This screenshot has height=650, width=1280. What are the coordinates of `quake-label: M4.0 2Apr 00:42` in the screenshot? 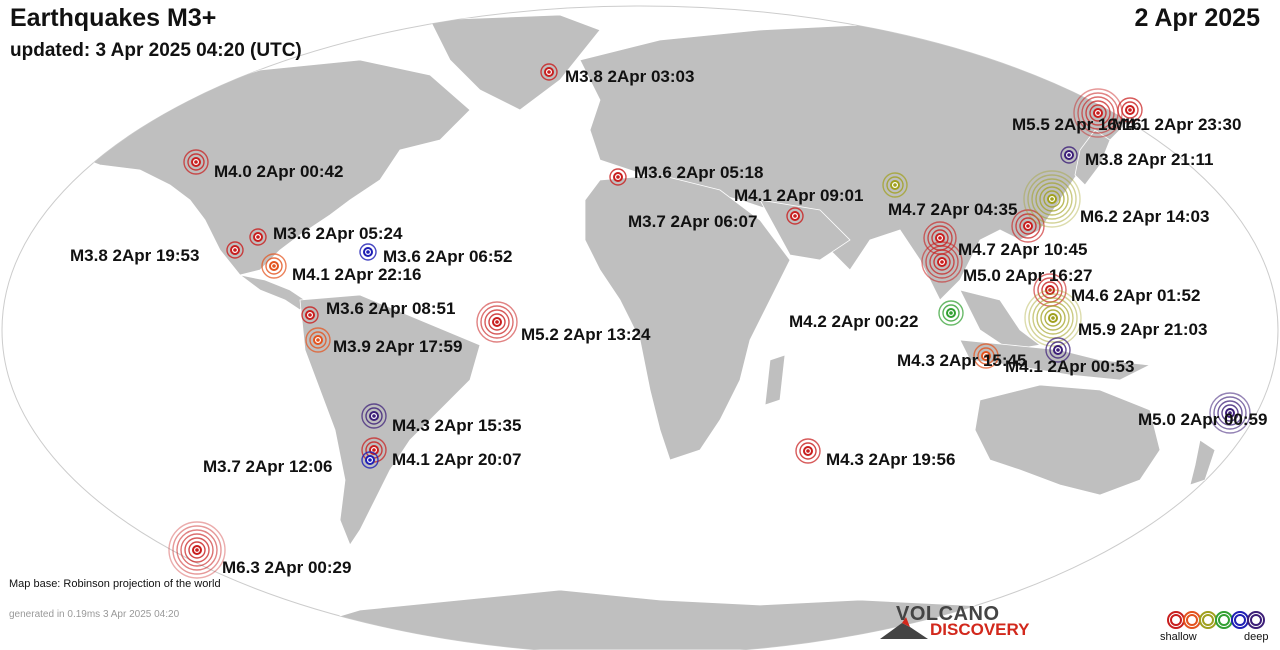 It's located at (279, 171).